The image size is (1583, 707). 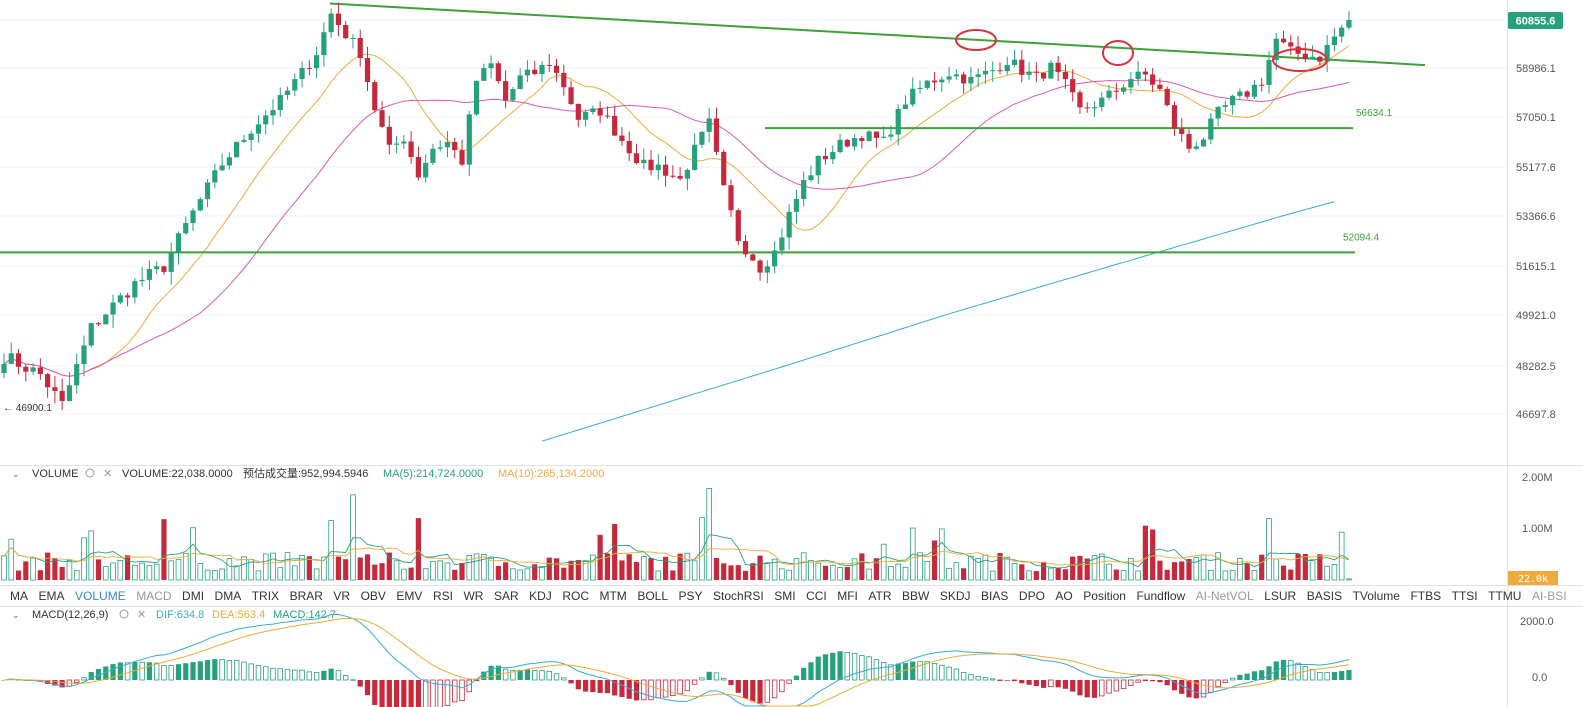 What do you see at coordinates (1280, 596) in the screenshot?
I see `indicator-tab-lsur: LSUR` at bounding box center [1280, 596].